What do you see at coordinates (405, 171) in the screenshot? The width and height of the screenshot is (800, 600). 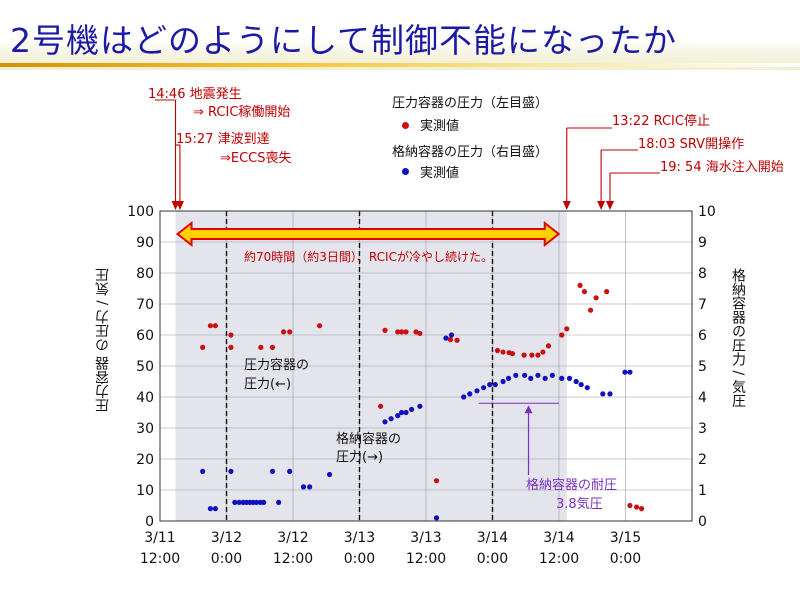 I see `legend-pcv-dot` at bounding box center [405, 171].